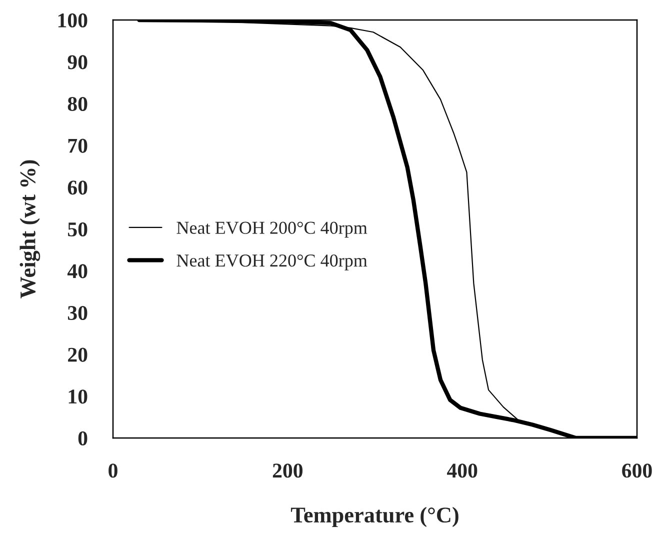  What do you see at coordinates (374, 517) in the screenshot?
I see `x-axis-title: Temperature (°C)` at bounding box center [374, 517].